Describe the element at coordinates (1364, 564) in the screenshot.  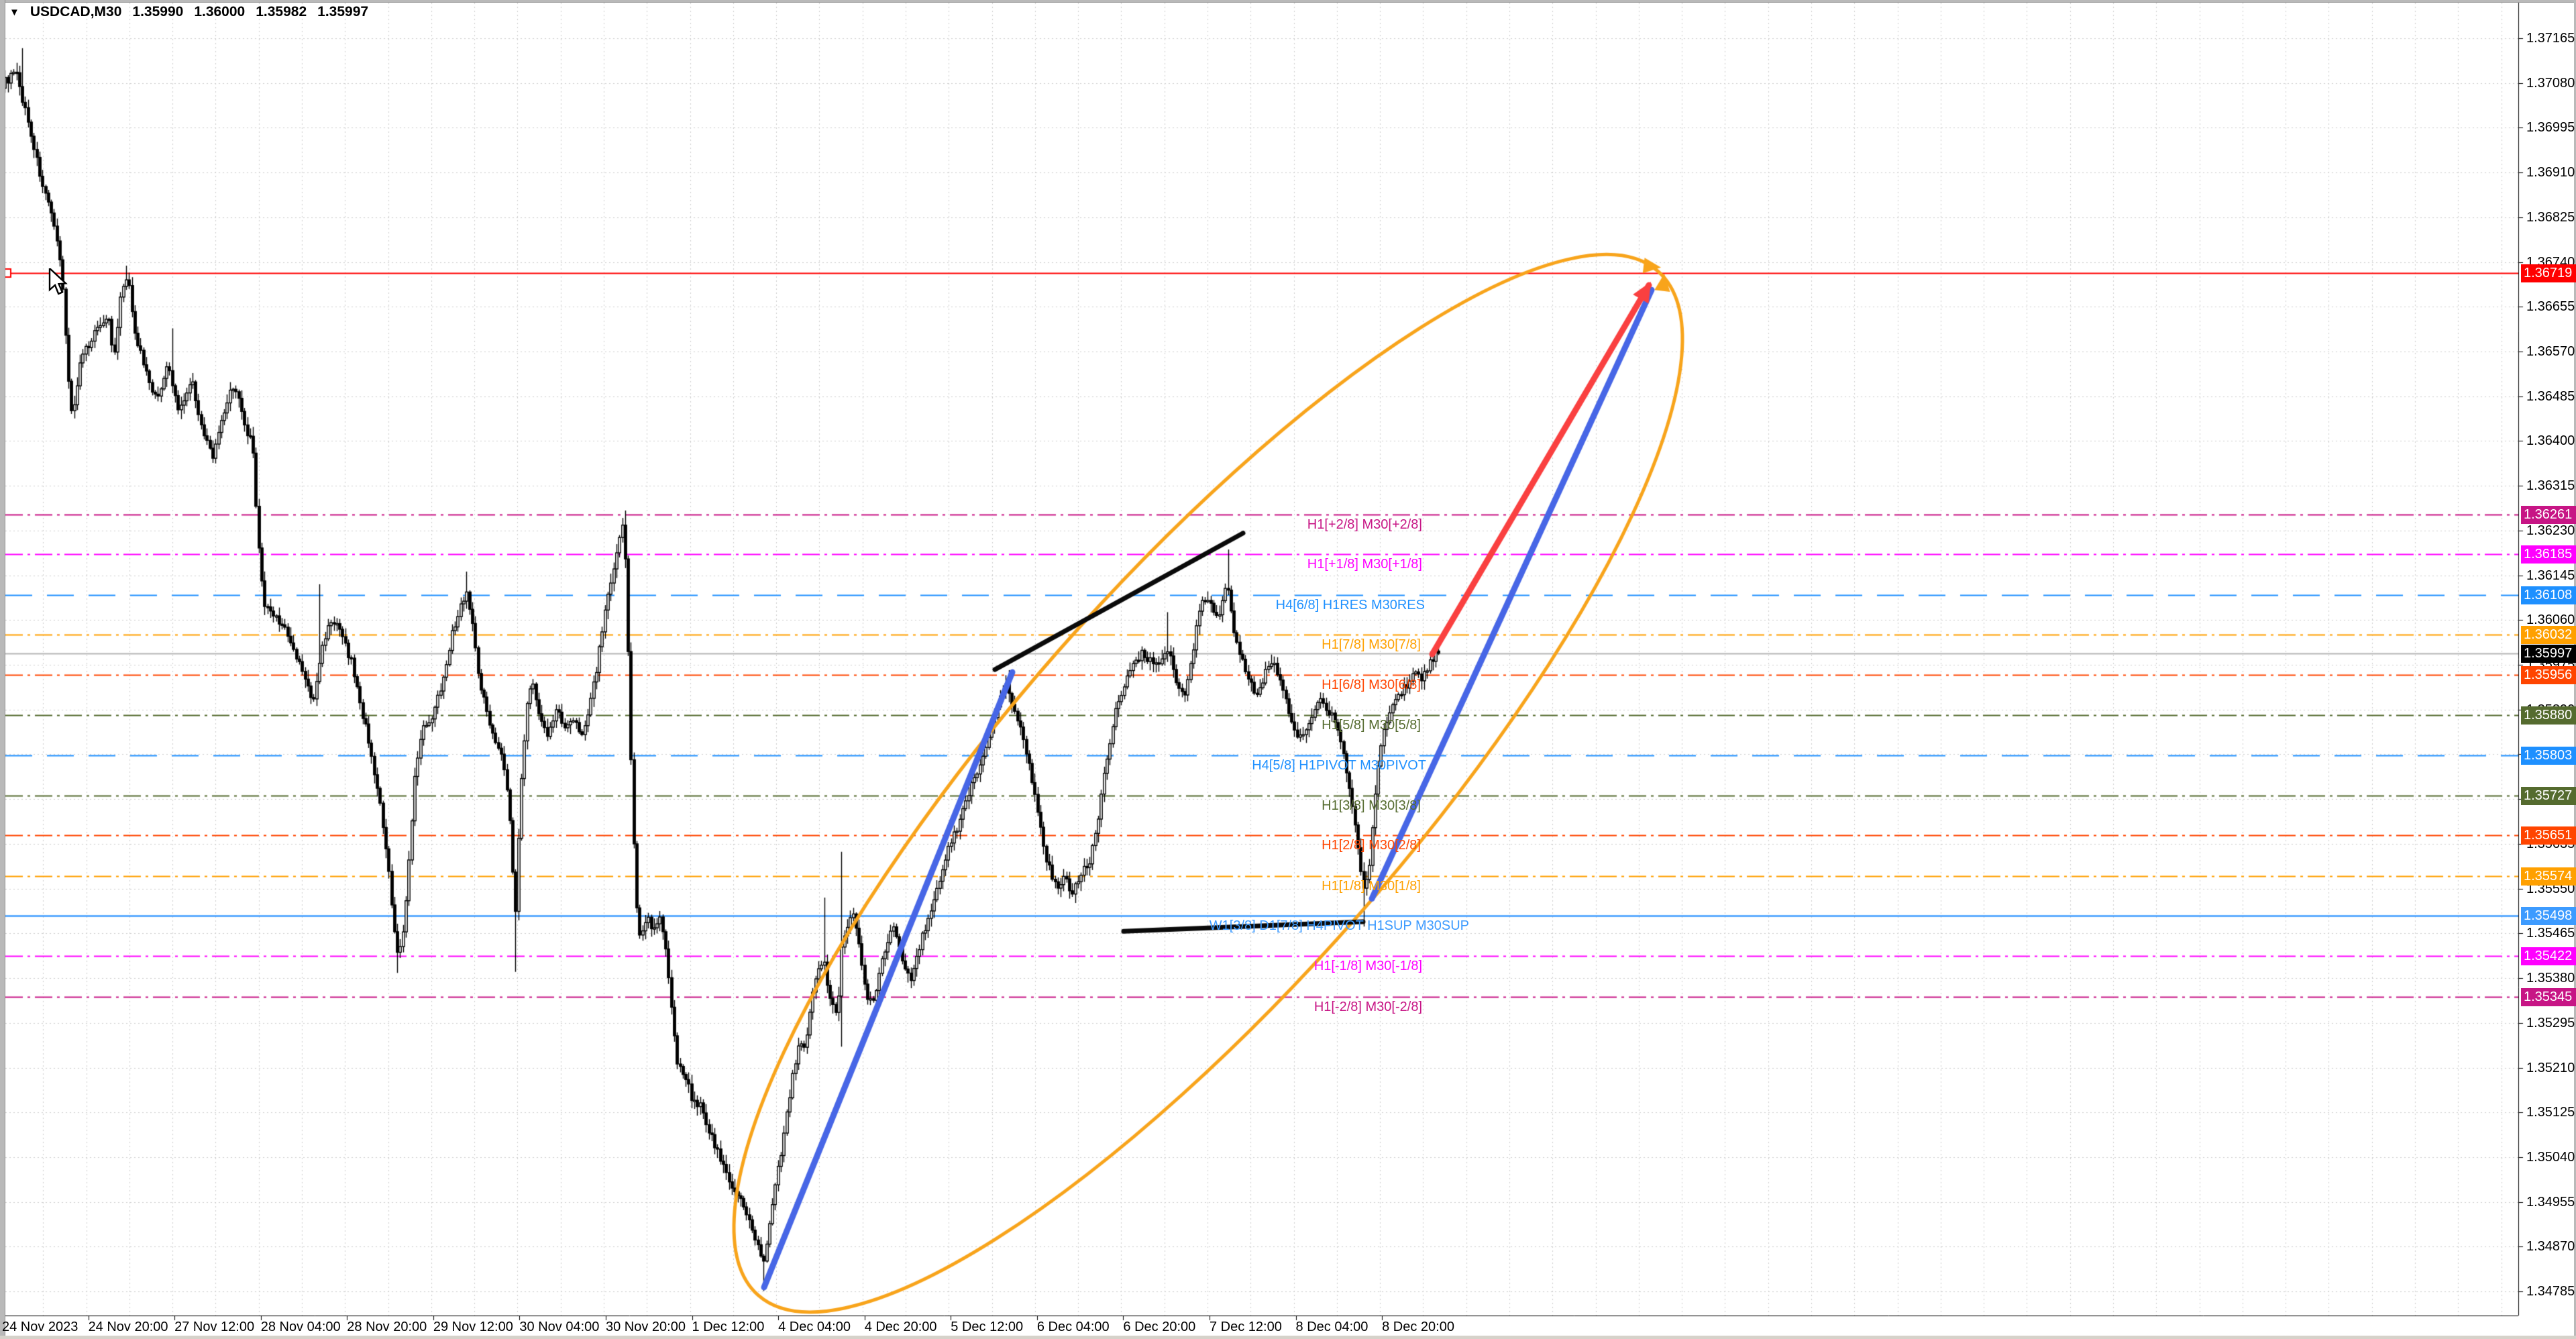
I see `level-label: H1[+1/8] M30[+1/8]` at that location.